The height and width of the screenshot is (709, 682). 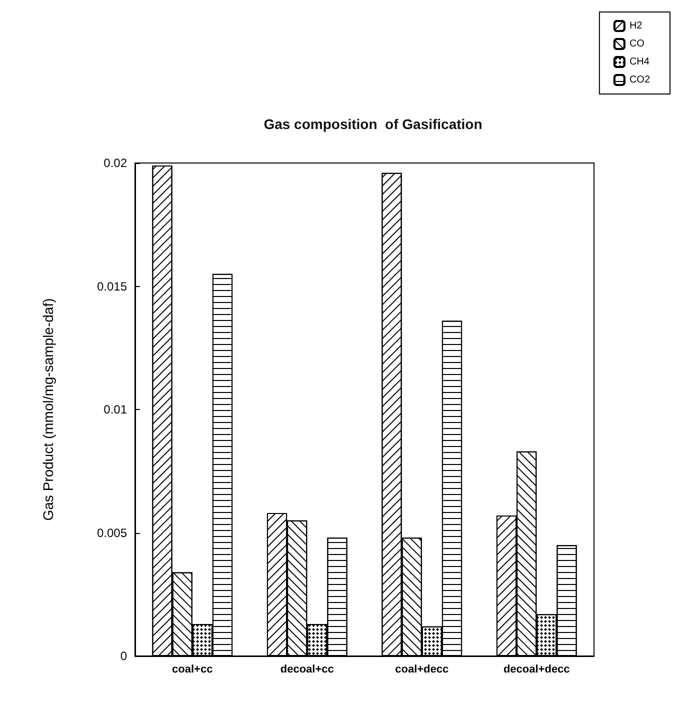 I want to click on y-tick-label: 0.005, so click(x=112, y=533).